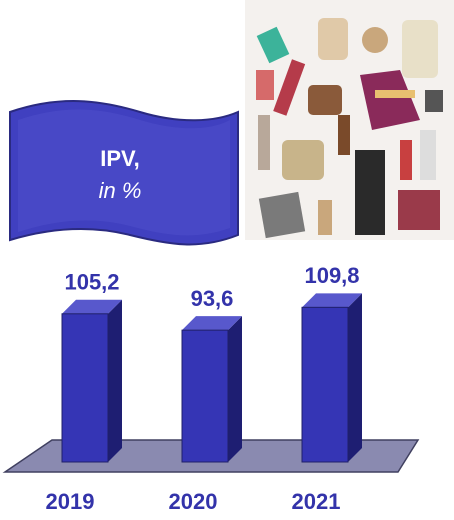 This screenshot has width=454, height=520. Describe the element at coordinates (434, 101) in the screenshot. I see `gloves` at that location.